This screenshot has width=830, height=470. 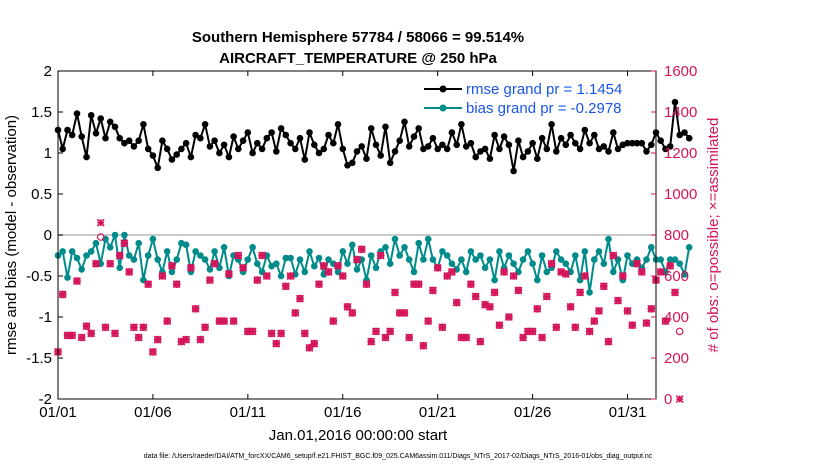 I want to click on x-tick-label: 01/01, so click(x=58, y=412).